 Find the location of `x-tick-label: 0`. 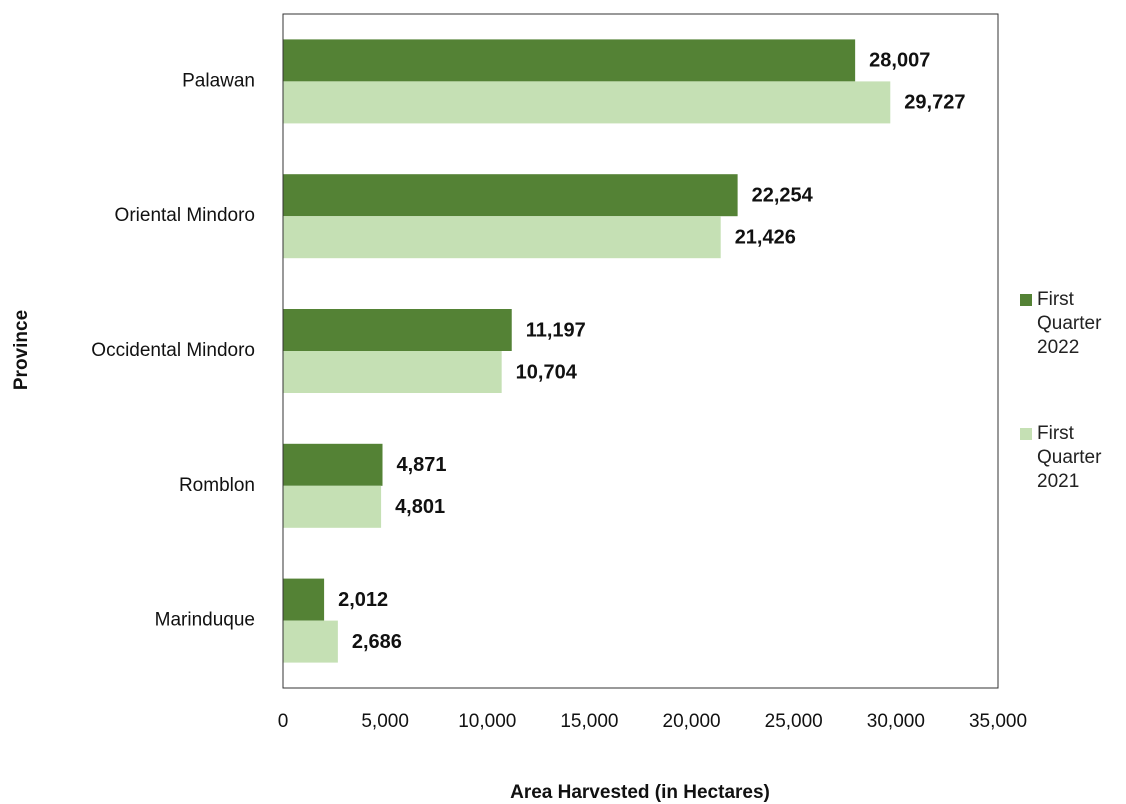

x-tick-label: 0 is located at coordinates (283, 721).